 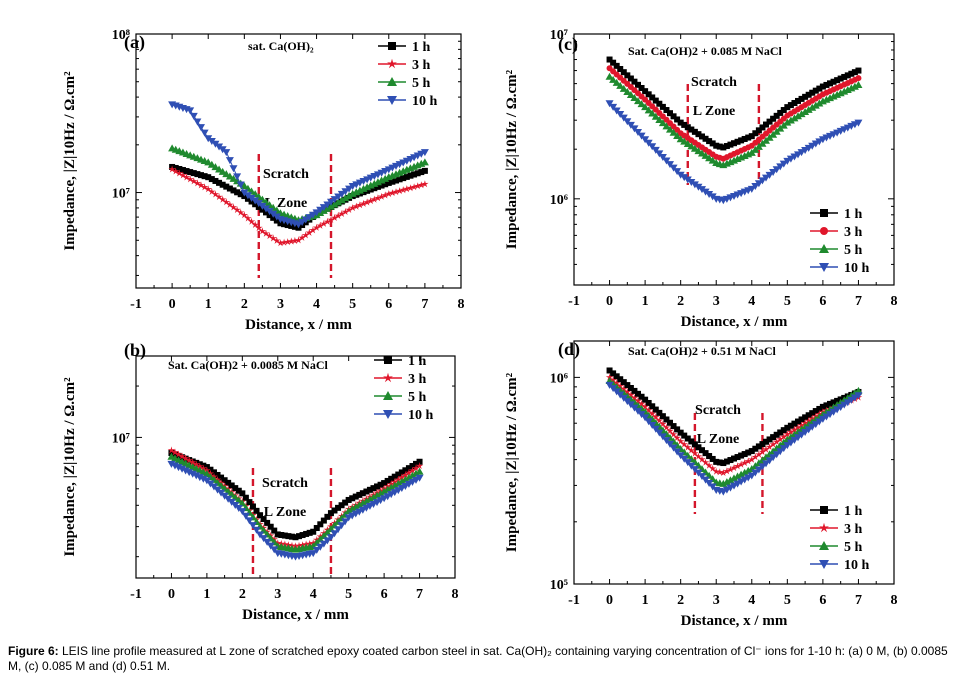 What do you see at coordinates (734, 113) in the screenshot?
I see `series-3h` at bounding box center [734, 113].